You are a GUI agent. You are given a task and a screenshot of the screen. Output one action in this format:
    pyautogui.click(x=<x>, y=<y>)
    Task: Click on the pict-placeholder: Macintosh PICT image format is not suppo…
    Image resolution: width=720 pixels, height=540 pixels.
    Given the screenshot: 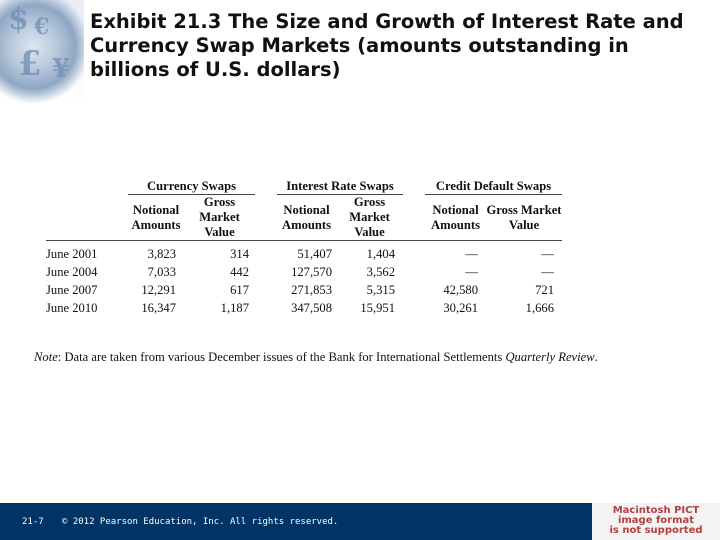 What is the action you would take?
    pyautogui.click(x=656, y=521)
    